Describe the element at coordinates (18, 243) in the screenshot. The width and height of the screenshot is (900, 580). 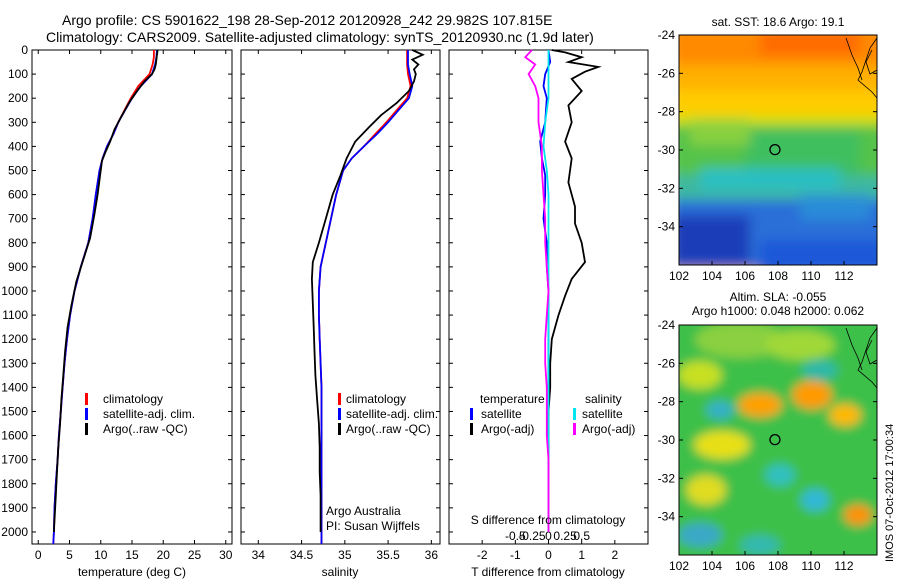
I see `depth-tick-label: 800` at that location.